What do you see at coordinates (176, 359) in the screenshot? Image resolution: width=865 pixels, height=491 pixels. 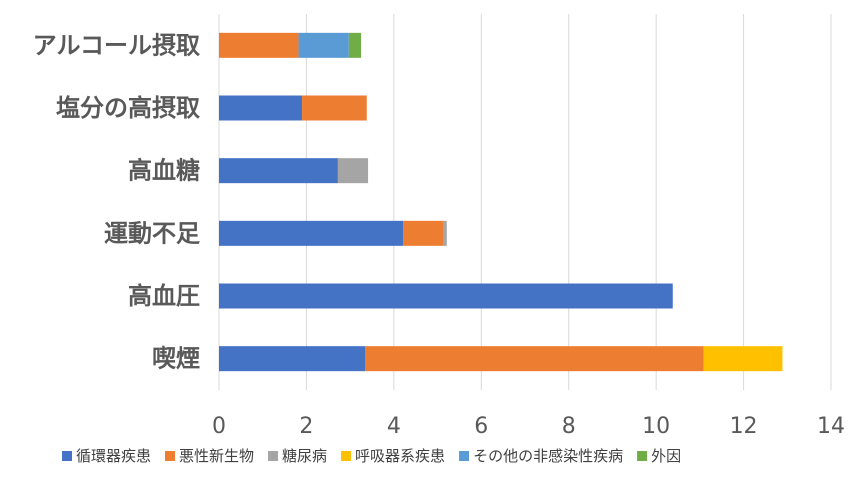 I see `category-label: 喫煙` at bounding box center [176, 359].